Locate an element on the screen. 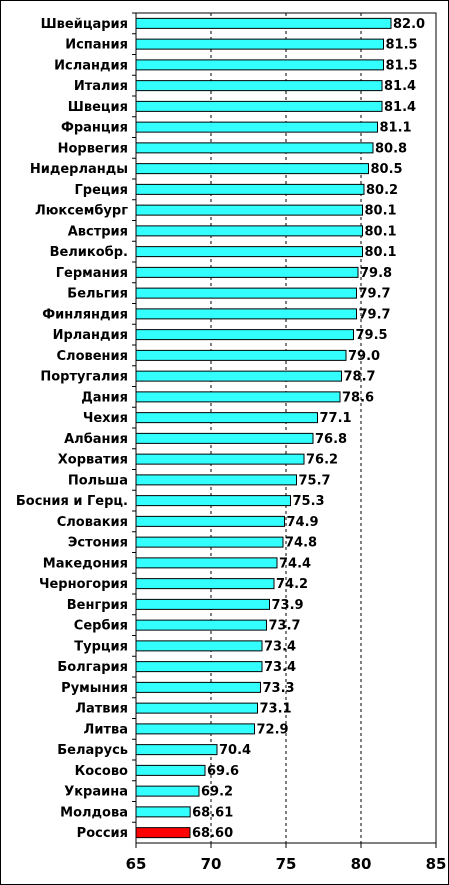  category-label: Нидерланды is located at coordinates (79, 169).